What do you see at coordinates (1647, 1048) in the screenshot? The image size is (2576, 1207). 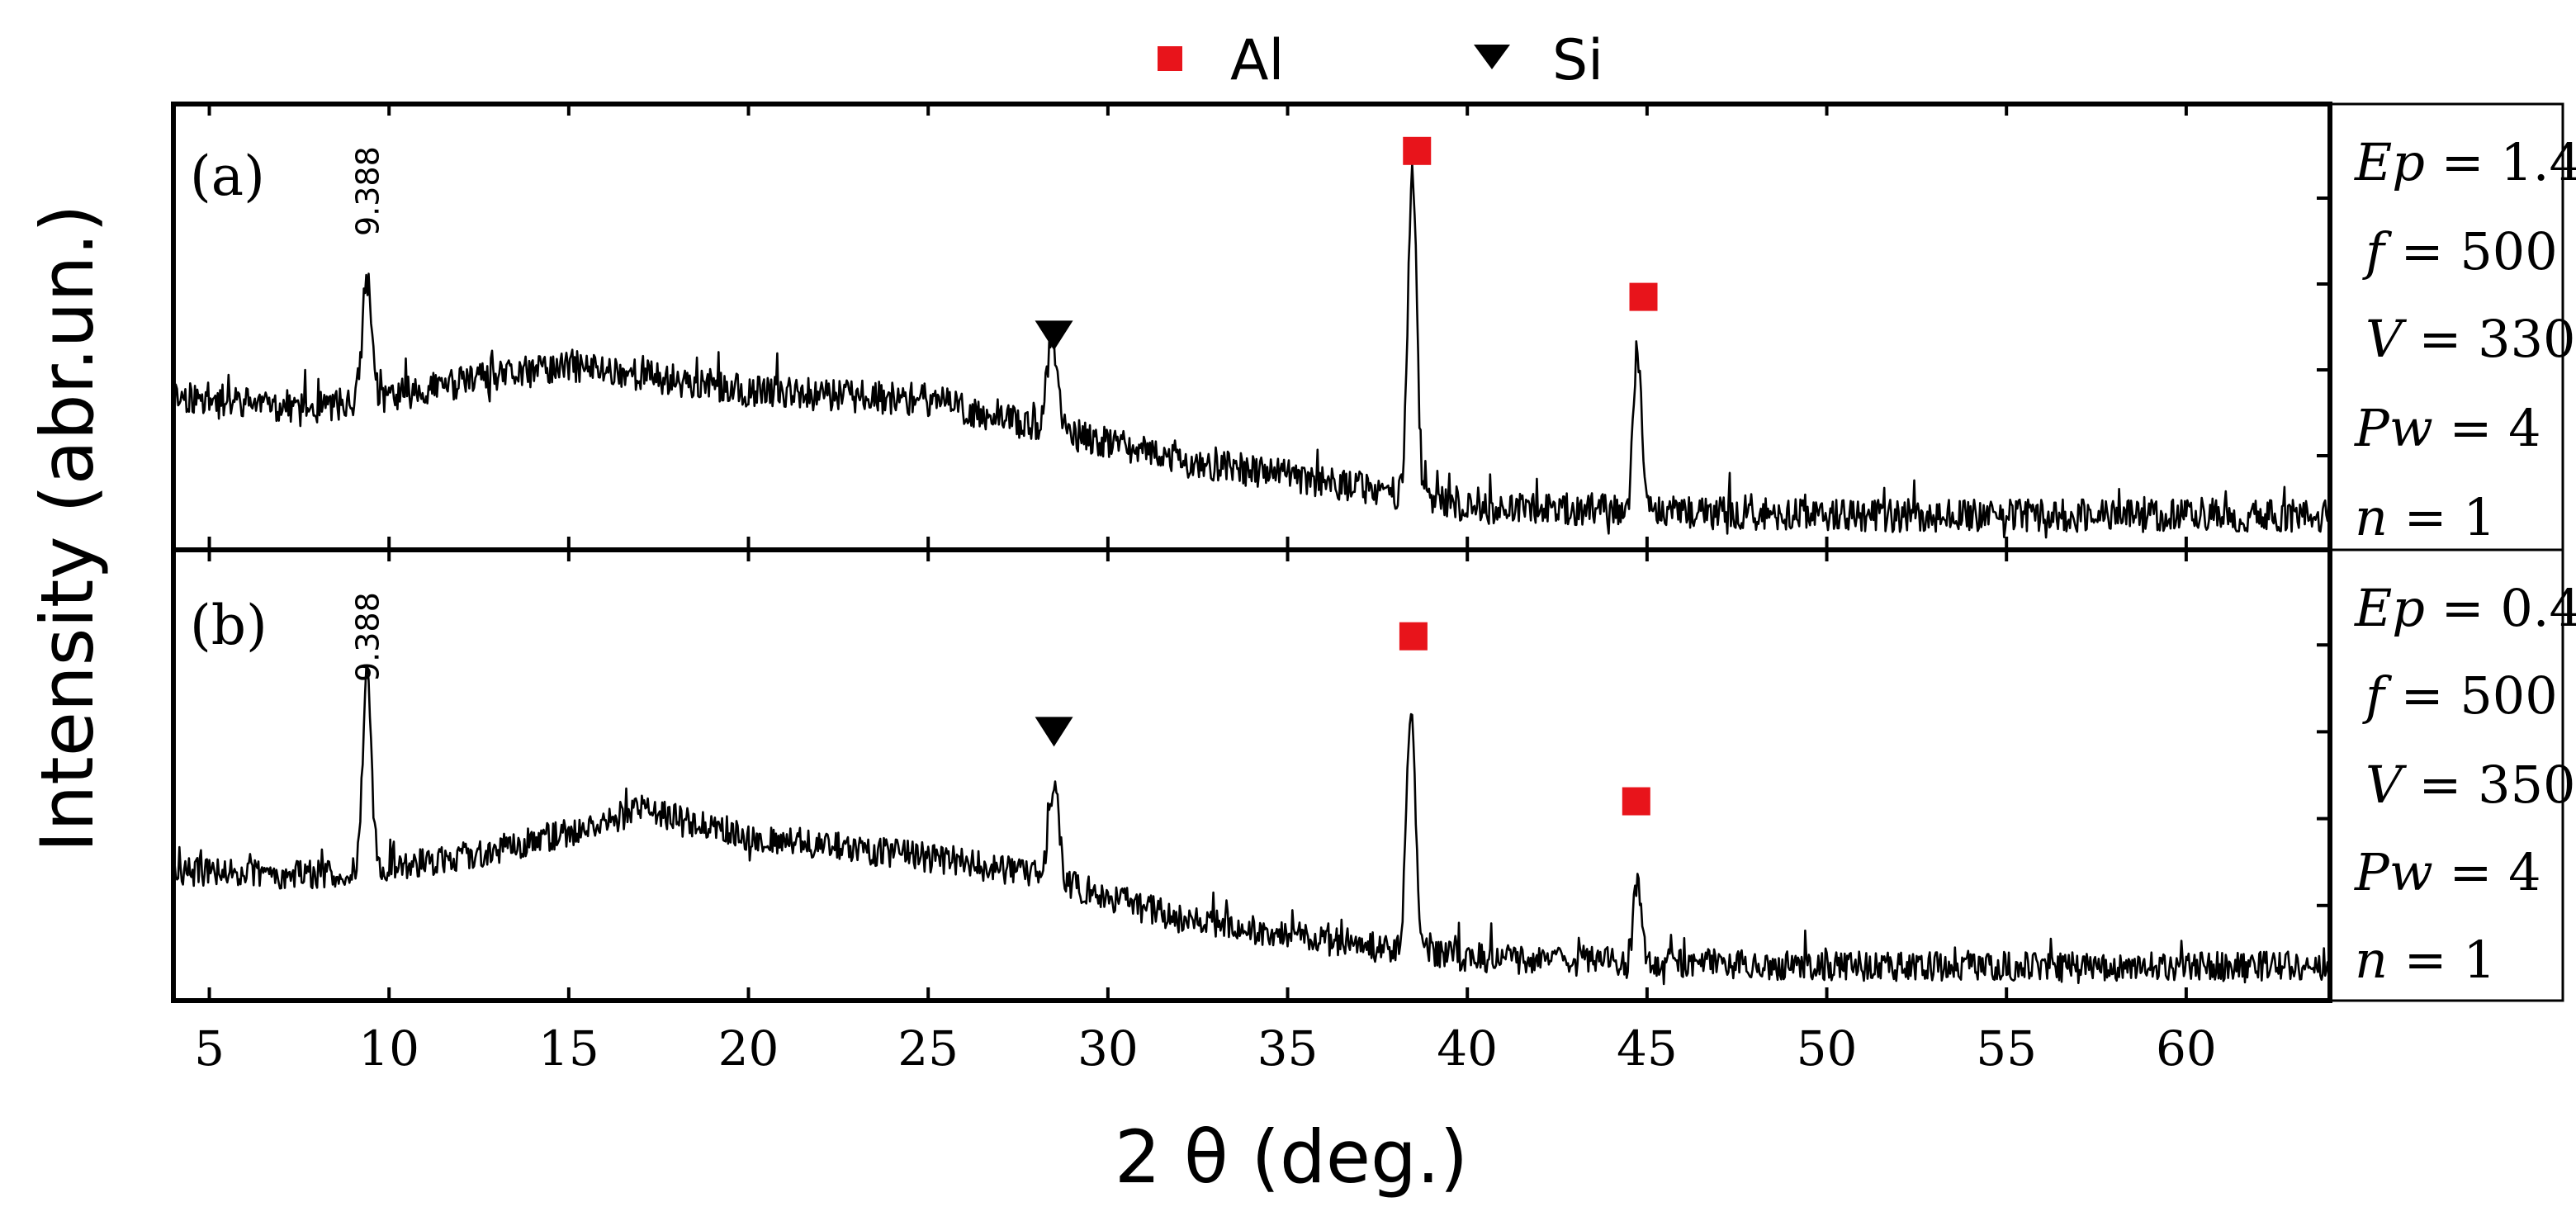 I see `x-tick-label: 45` at bounding box center [1647, 1048].